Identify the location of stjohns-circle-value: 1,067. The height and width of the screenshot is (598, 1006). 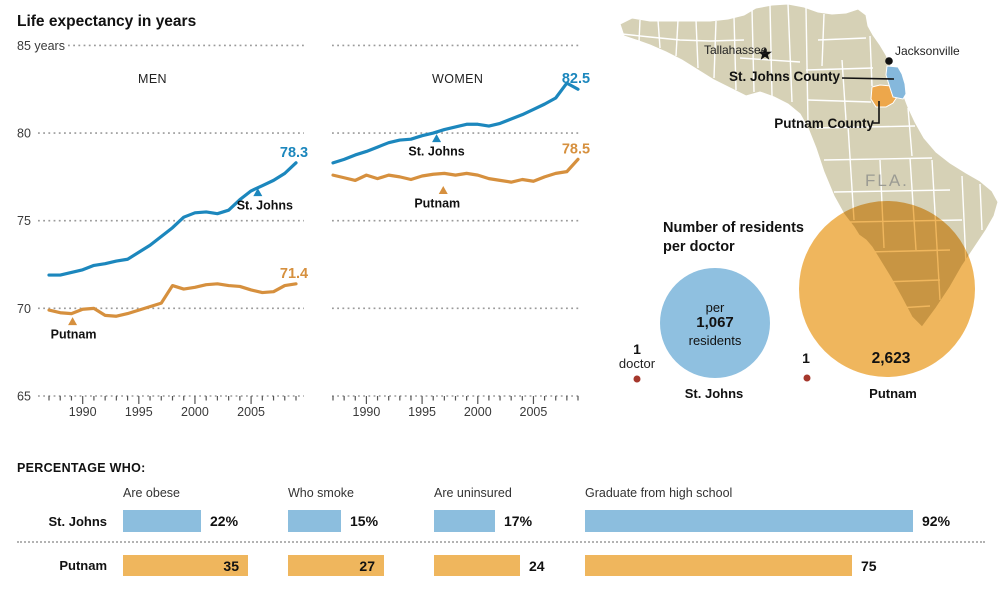
(715, 322).